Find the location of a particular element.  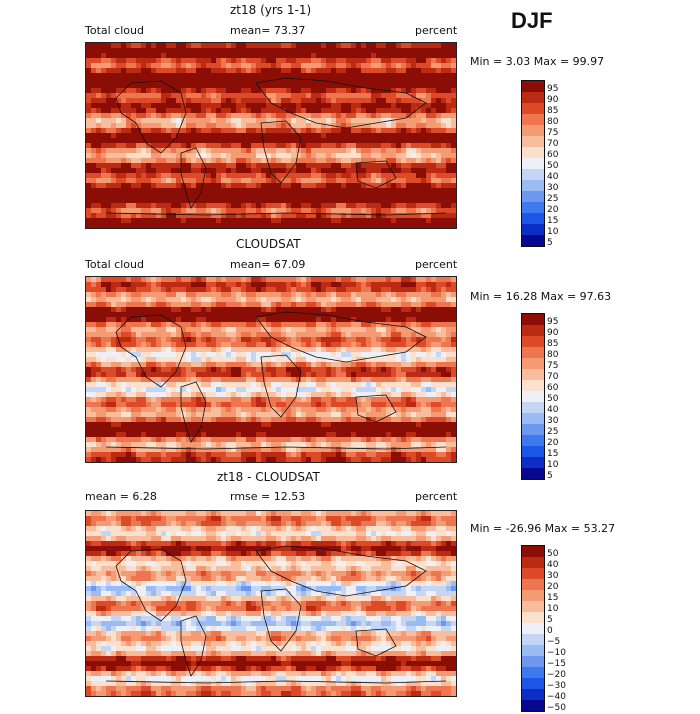

panel-3-mean: mean = 6.28 is located at coordinates (121, 496).